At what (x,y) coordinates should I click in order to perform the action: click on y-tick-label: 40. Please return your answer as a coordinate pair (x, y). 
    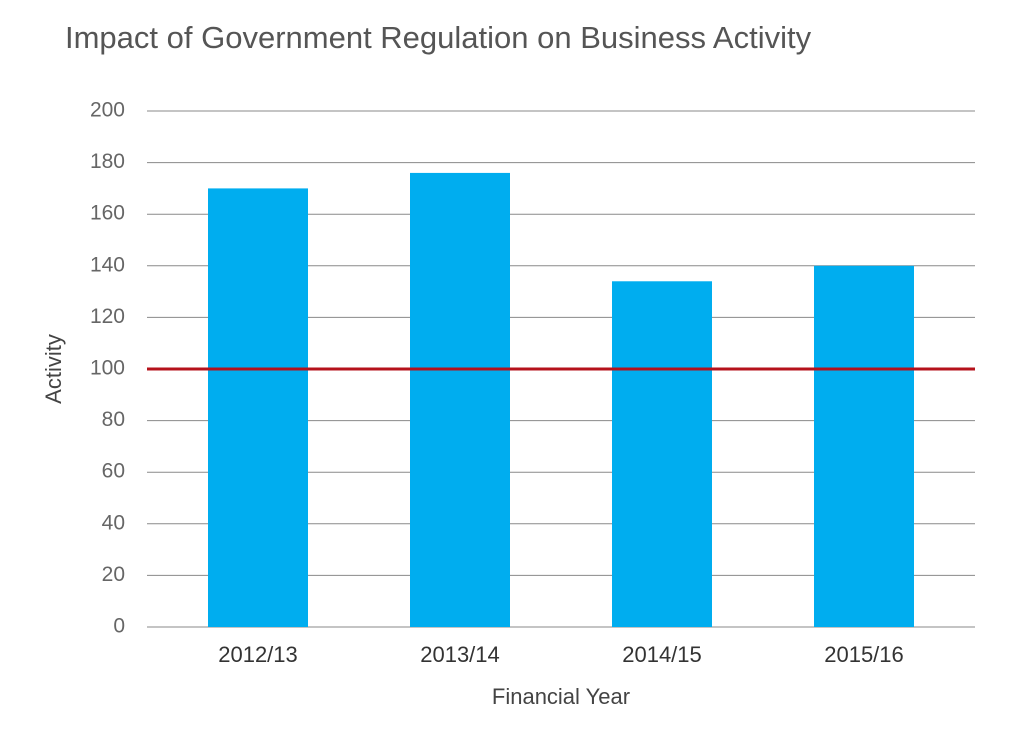
    Looking at the image, I should click on (113, 522).